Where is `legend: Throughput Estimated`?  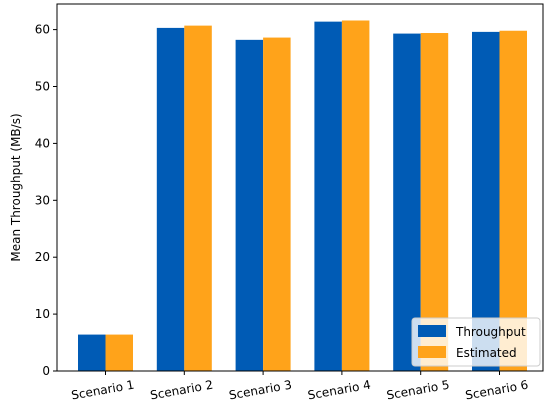 legend: Throughput Estimated is located at coordinates (476, 342).